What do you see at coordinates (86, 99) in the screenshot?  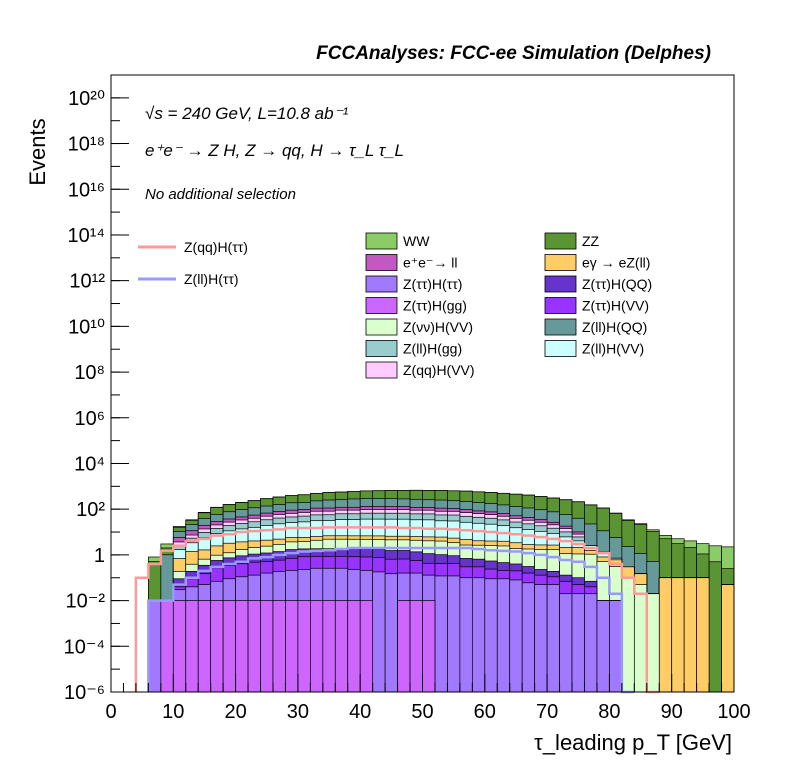 I see `y-tick-label-13: 10²⁰` at bounding box center [86, 99].